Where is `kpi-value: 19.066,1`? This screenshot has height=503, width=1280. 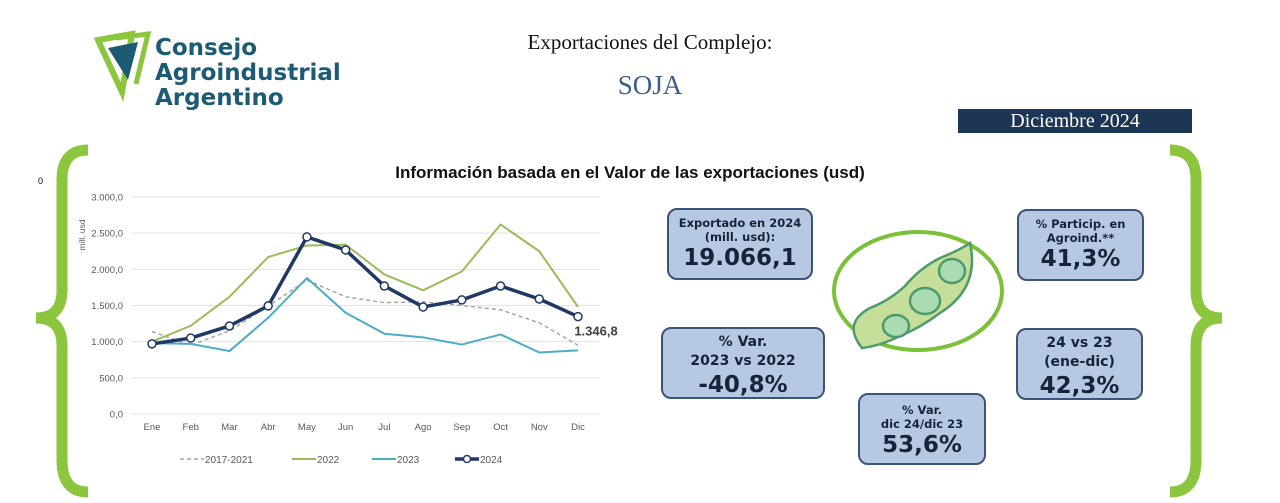 kpi-value: 19.066,1 is located at coordinates (740, 258).